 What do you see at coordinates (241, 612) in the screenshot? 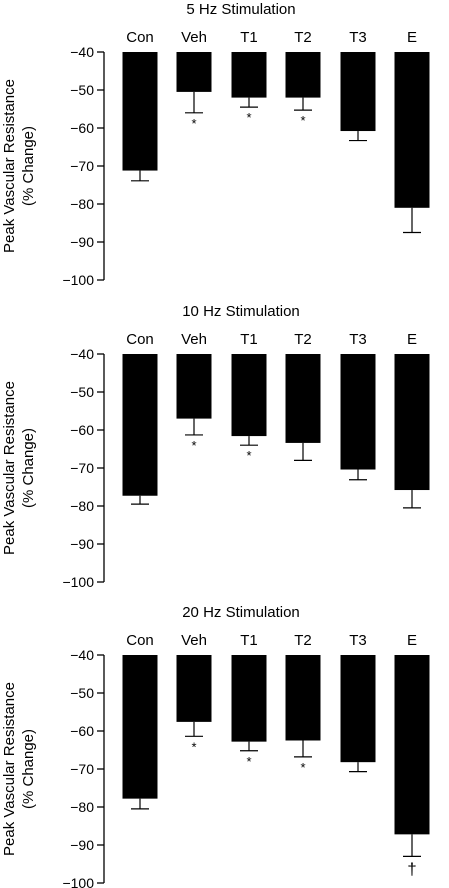
I see `chart-title: 20 Hz Stimulation` at bounding box center [241, 612].